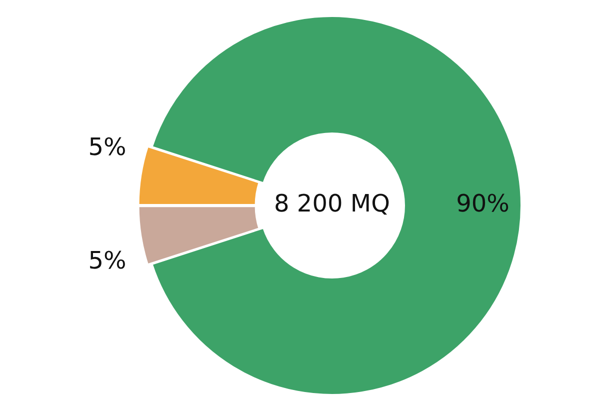  Describe the element at coordinates (483, 204) in the screenshot. I see `data-label: 90%` at that location.